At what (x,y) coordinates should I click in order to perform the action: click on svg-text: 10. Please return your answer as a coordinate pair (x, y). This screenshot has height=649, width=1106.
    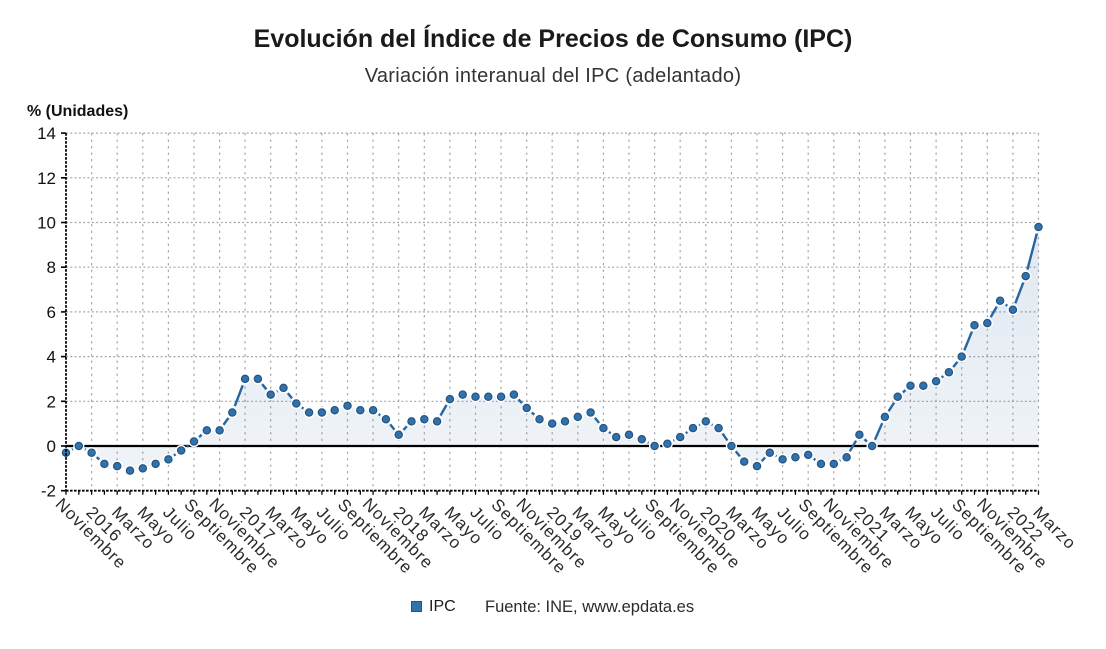
    Looking at the image, I should click on (46, 223).